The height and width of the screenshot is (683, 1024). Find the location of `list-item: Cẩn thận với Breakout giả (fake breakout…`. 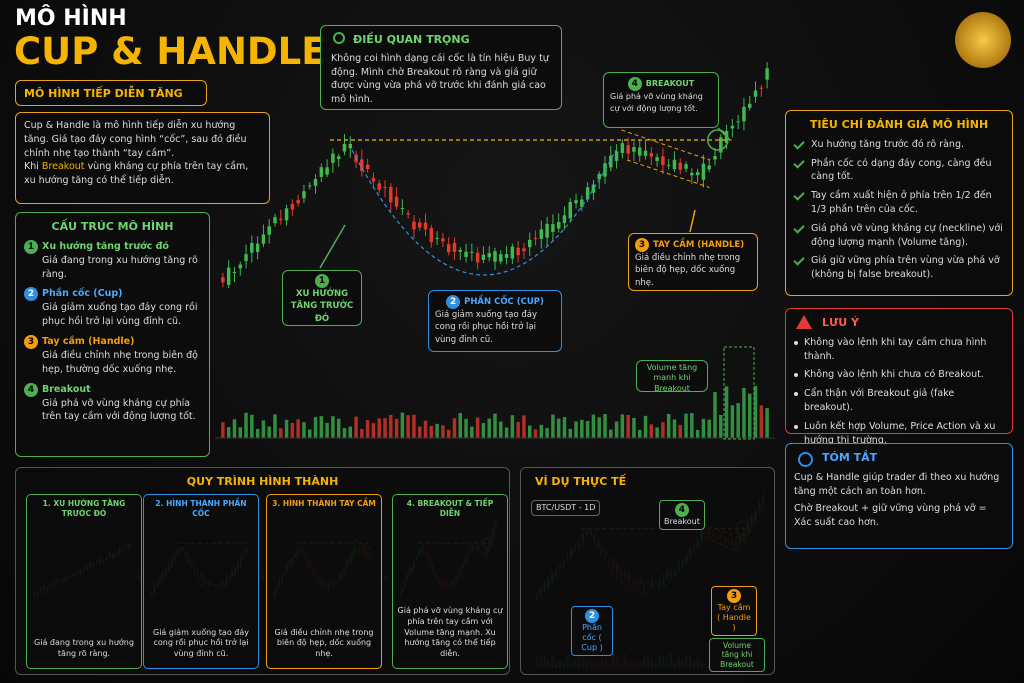

list-item: Cẩn thận với Breakout giả (fake breakout… is located at coordinates (899, 401).